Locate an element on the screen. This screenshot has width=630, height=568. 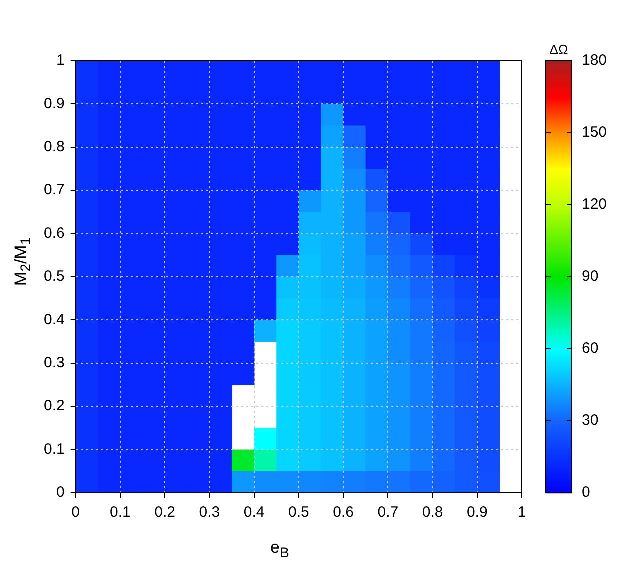
y-tick-label: 0.4 is located at coordinates (54, 319).